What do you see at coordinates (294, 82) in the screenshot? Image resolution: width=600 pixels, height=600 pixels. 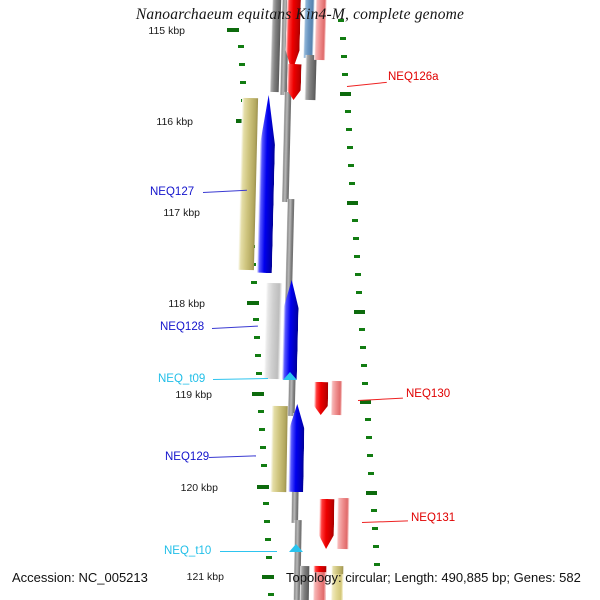 I see `gene-feature-neq126a-lower` at bounding box center [294, 82].